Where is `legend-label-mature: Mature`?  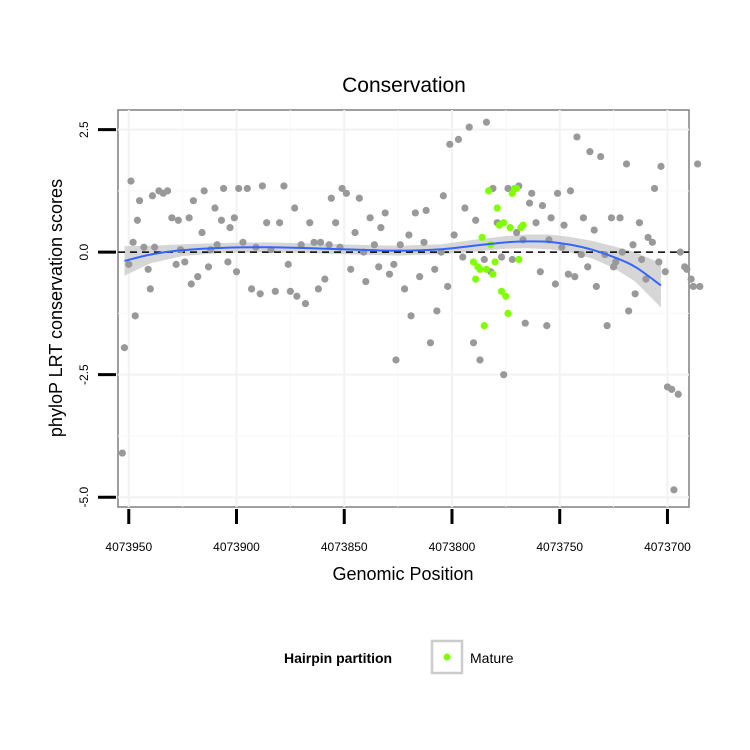 legend-label-mature: Mature is located at coordinates (492, 658).